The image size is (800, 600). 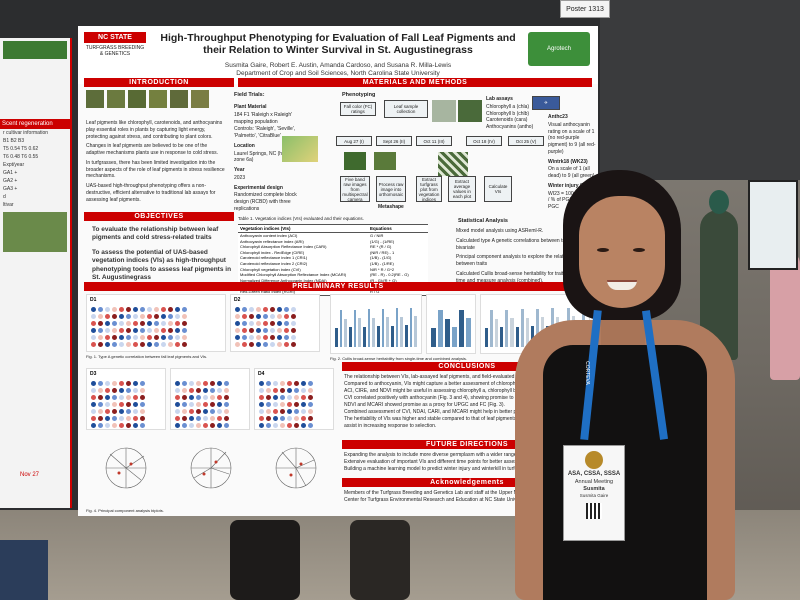 What do you see at coordinates (115, 51) in the screenshot?
I see `logo-subtext: TURFGRASS BREEDING & GENETICS` at bounding box center [115, 51].